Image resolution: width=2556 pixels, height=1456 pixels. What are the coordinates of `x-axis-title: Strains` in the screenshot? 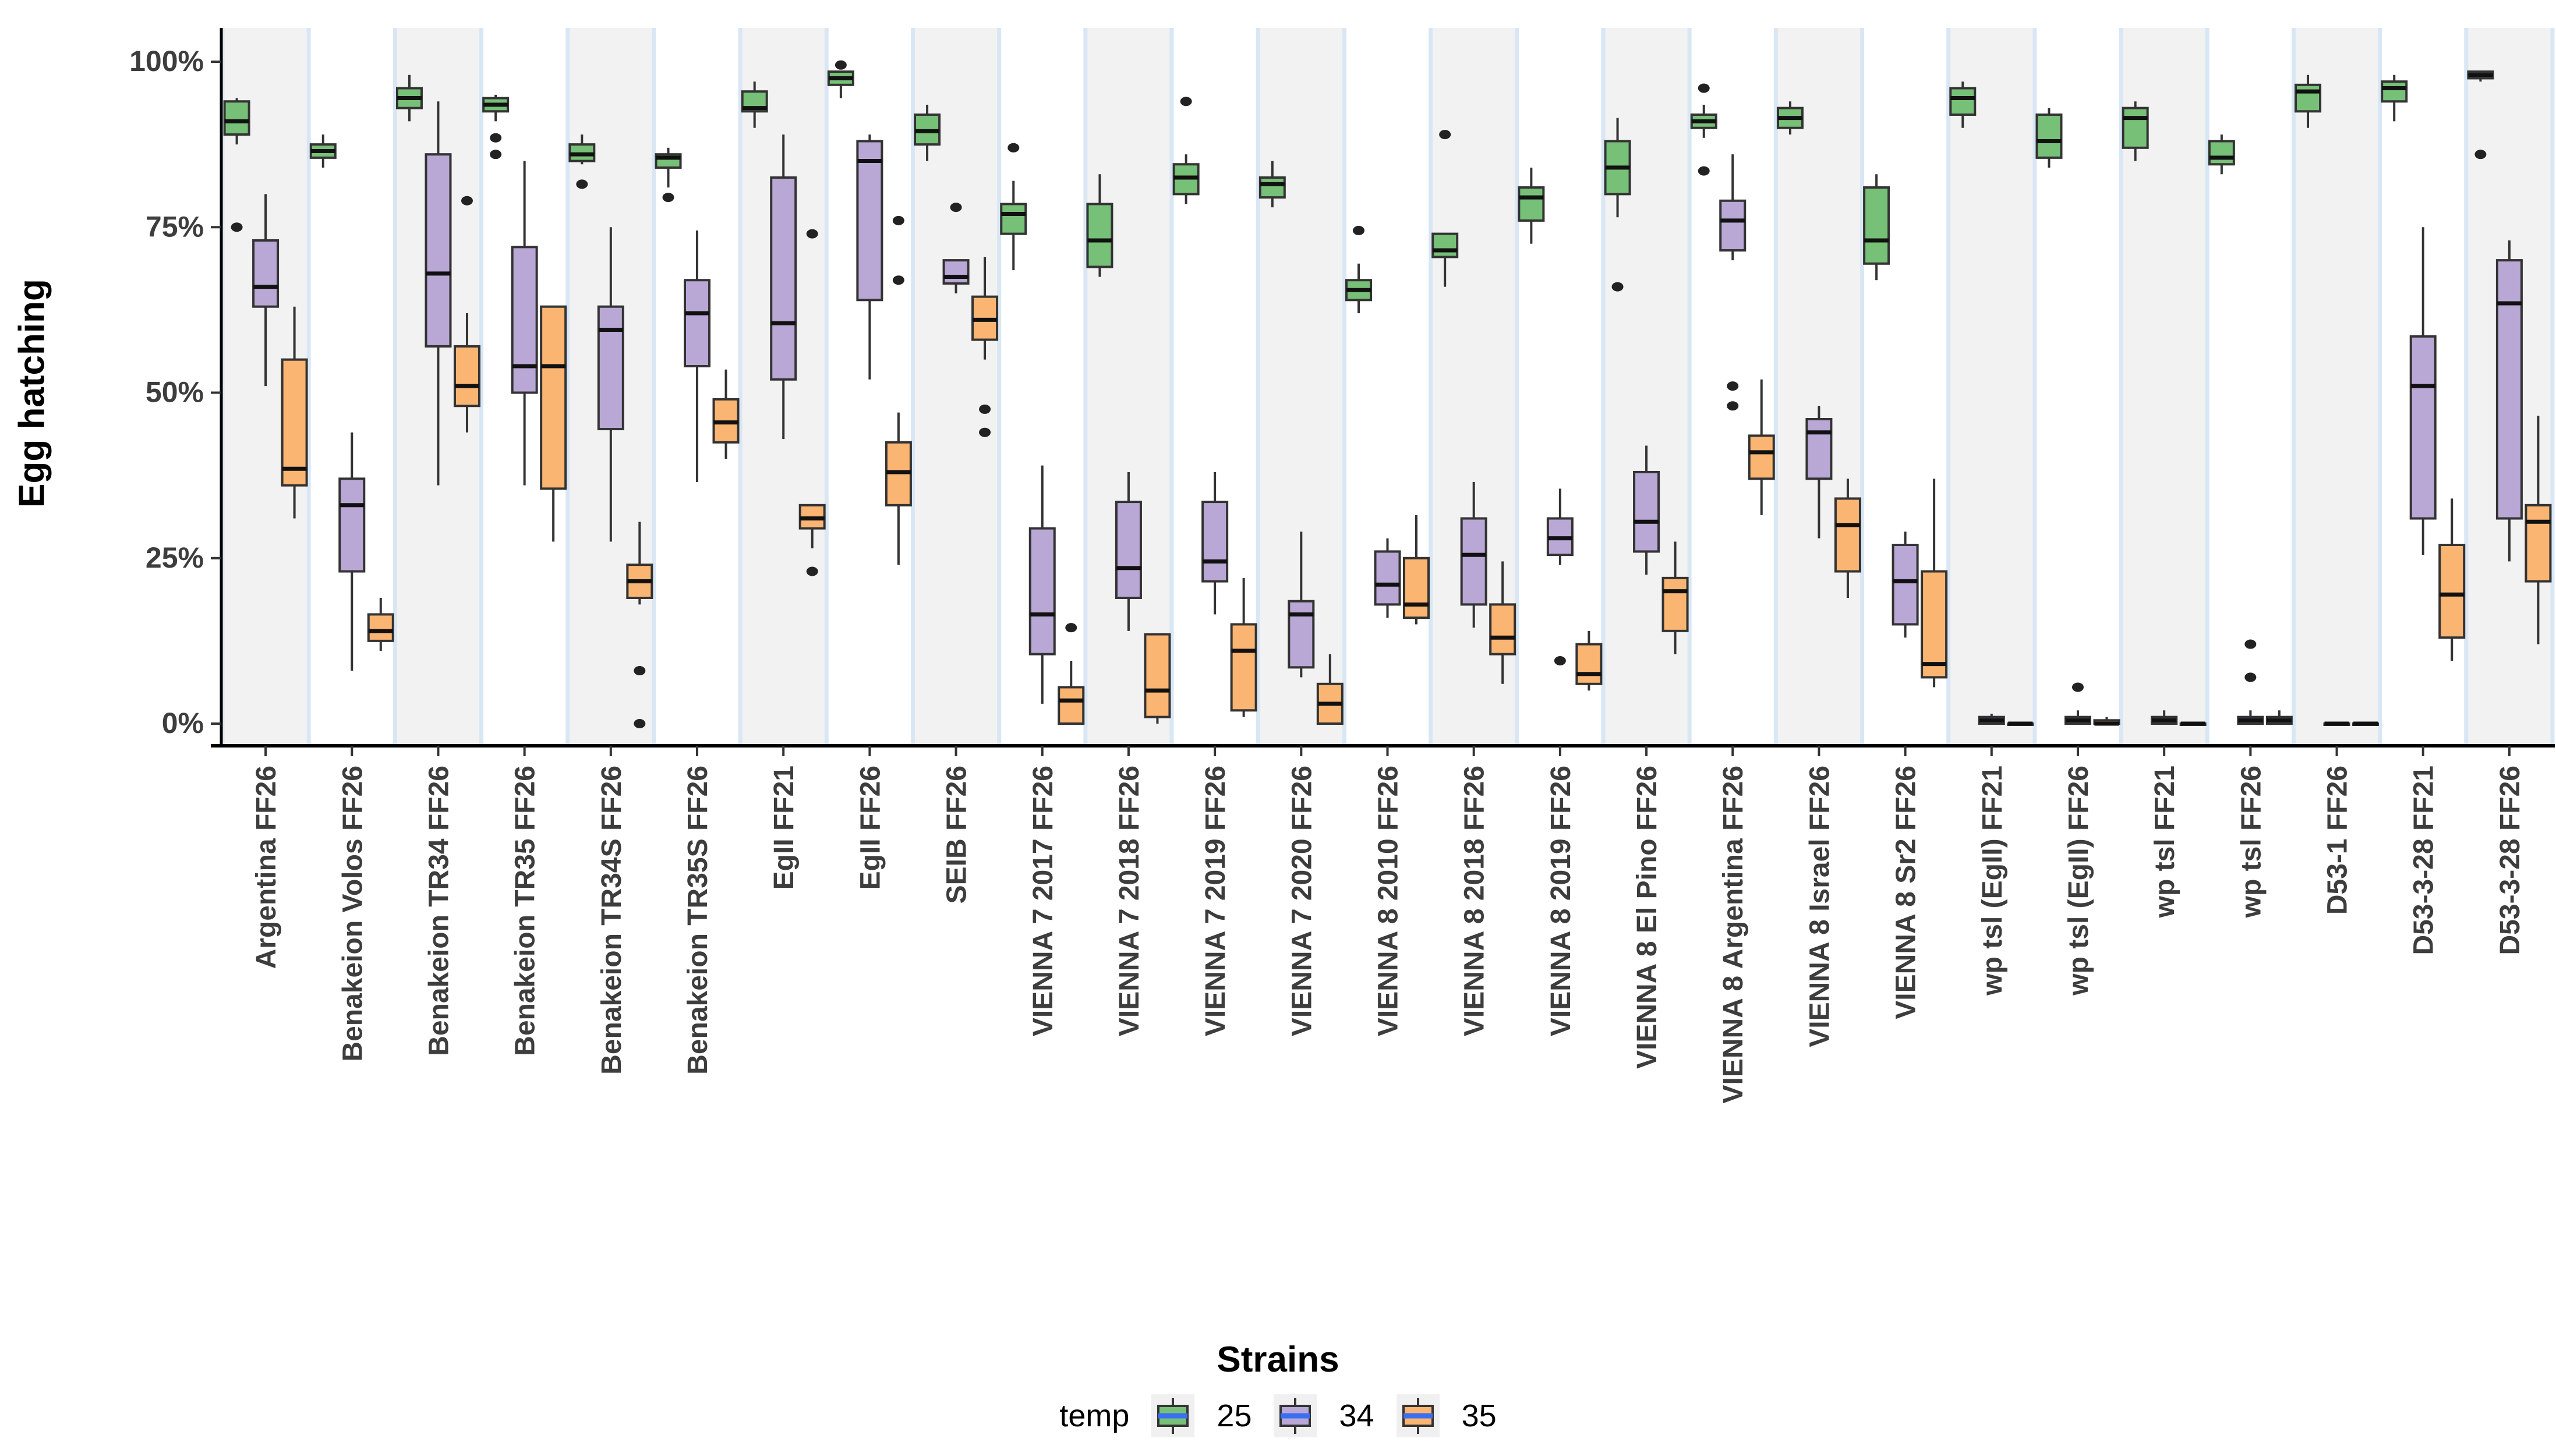 It's located at (1278, 1360).